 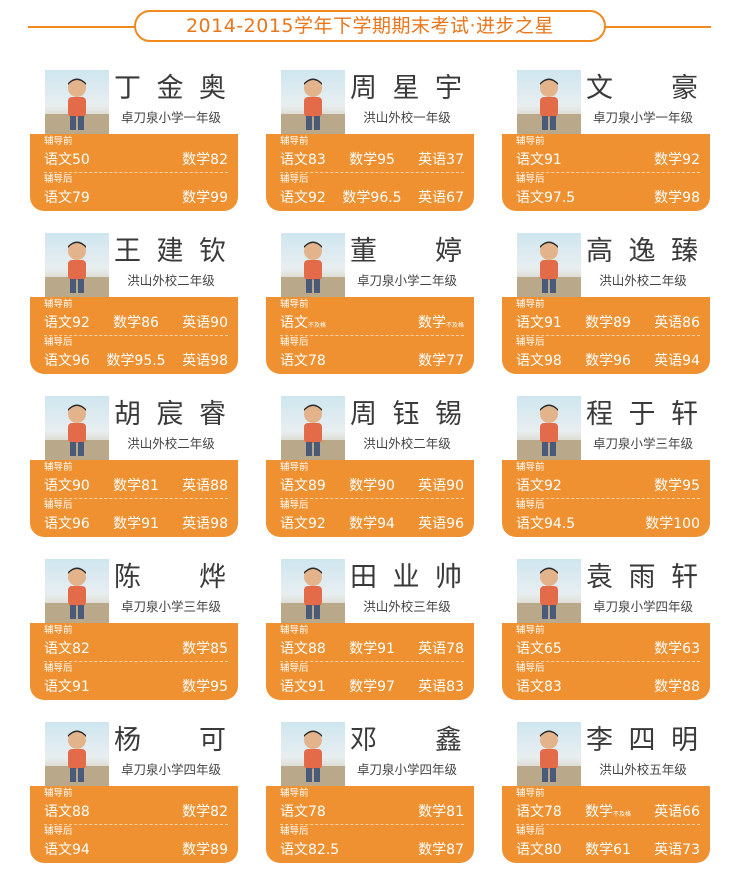 What do you see at coordinates (205, 649) in the screenshot?
I see `score-value: 数学85` at bounding box center [205, 649].